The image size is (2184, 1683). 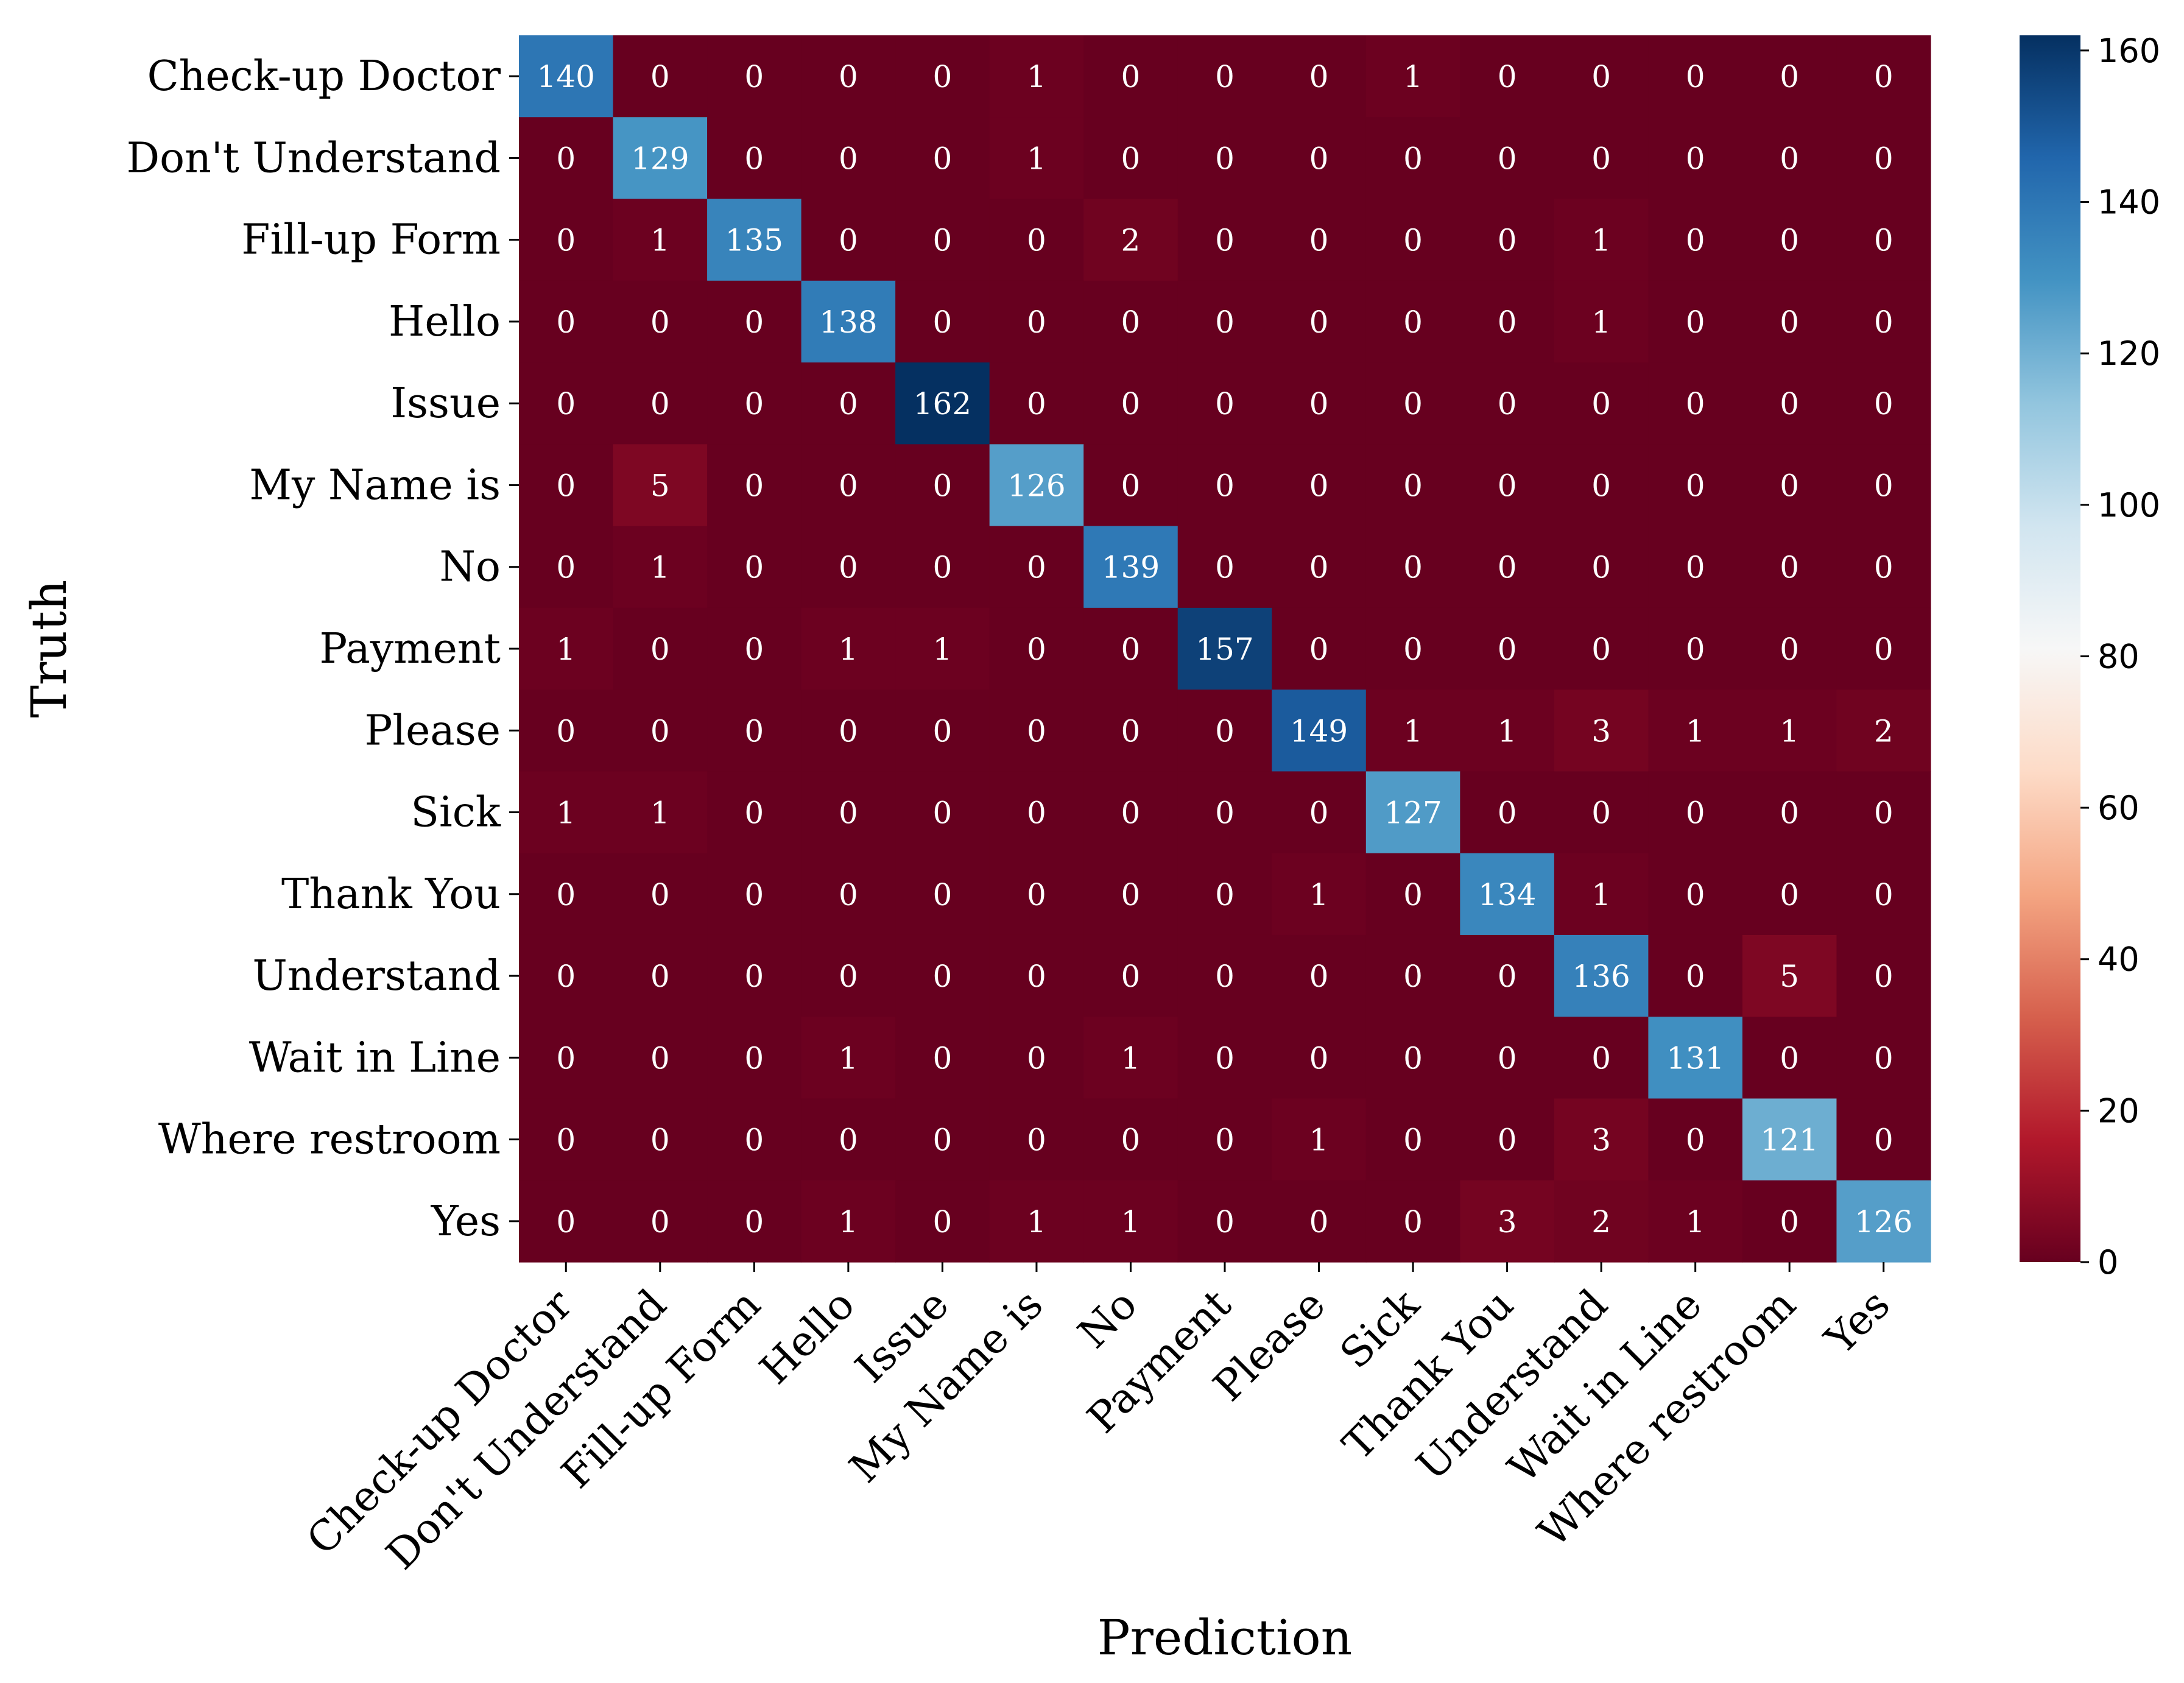 What do you see at coordinates (2119, 808) in the screenshot?
I see `colorbar-tick-label: 60` at bounding box center [2119, 808].